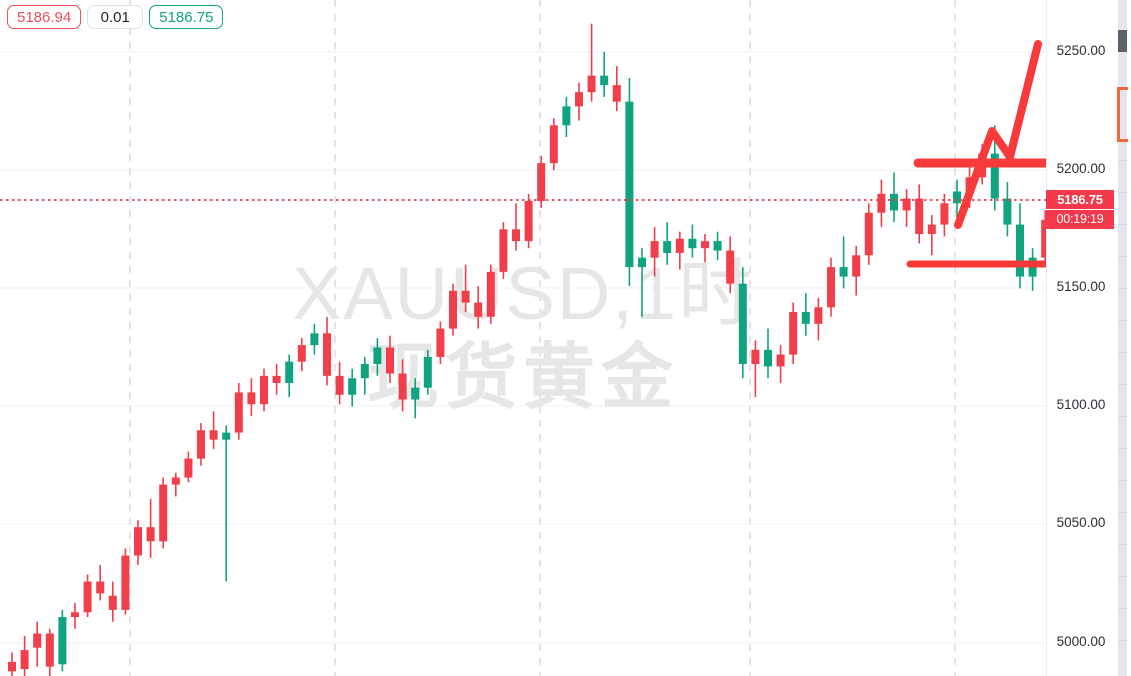  I want to click on rail-track, so click(1122, 338).